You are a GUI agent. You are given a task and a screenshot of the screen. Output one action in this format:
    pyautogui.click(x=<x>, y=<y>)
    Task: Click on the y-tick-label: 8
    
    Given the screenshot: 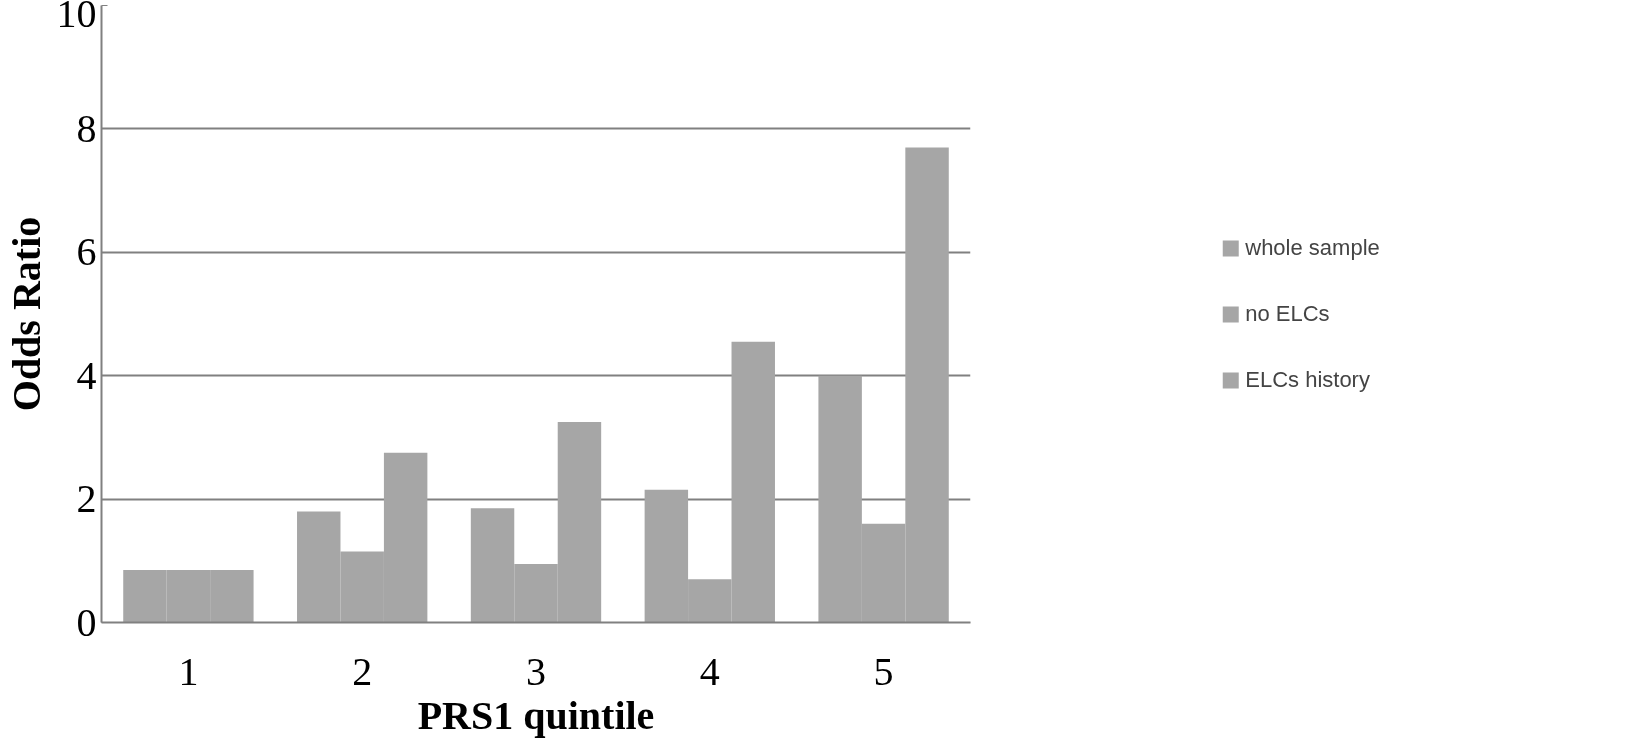 What is the action you would take?
    pyautogui.click(x=86, y=128)
    